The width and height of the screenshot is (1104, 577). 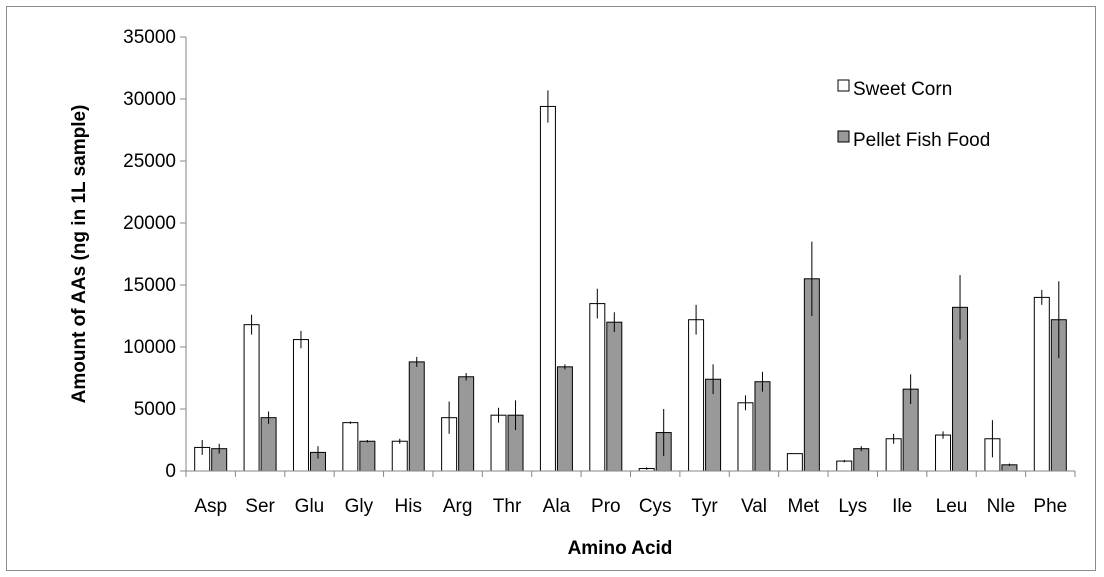 I want to click on bar-sweet-corn-glu, so click(x=300, y=405).